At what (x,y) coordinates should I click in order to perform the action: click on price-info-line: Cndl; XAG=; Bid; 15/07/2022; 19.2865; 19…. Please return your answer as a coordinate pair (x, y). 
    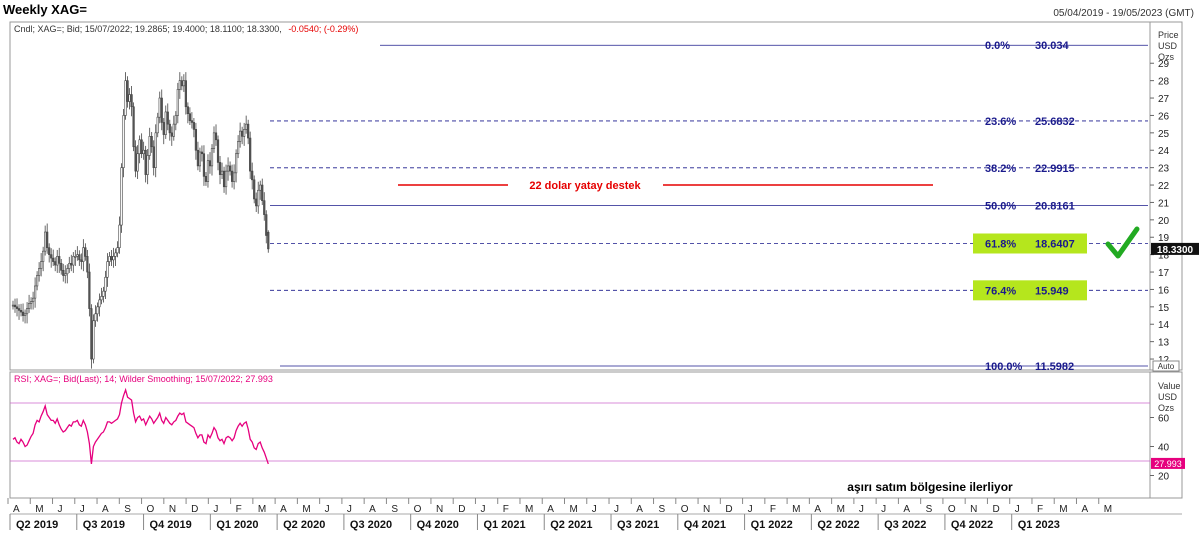
    Looking at the image, I should click on (186, 29).